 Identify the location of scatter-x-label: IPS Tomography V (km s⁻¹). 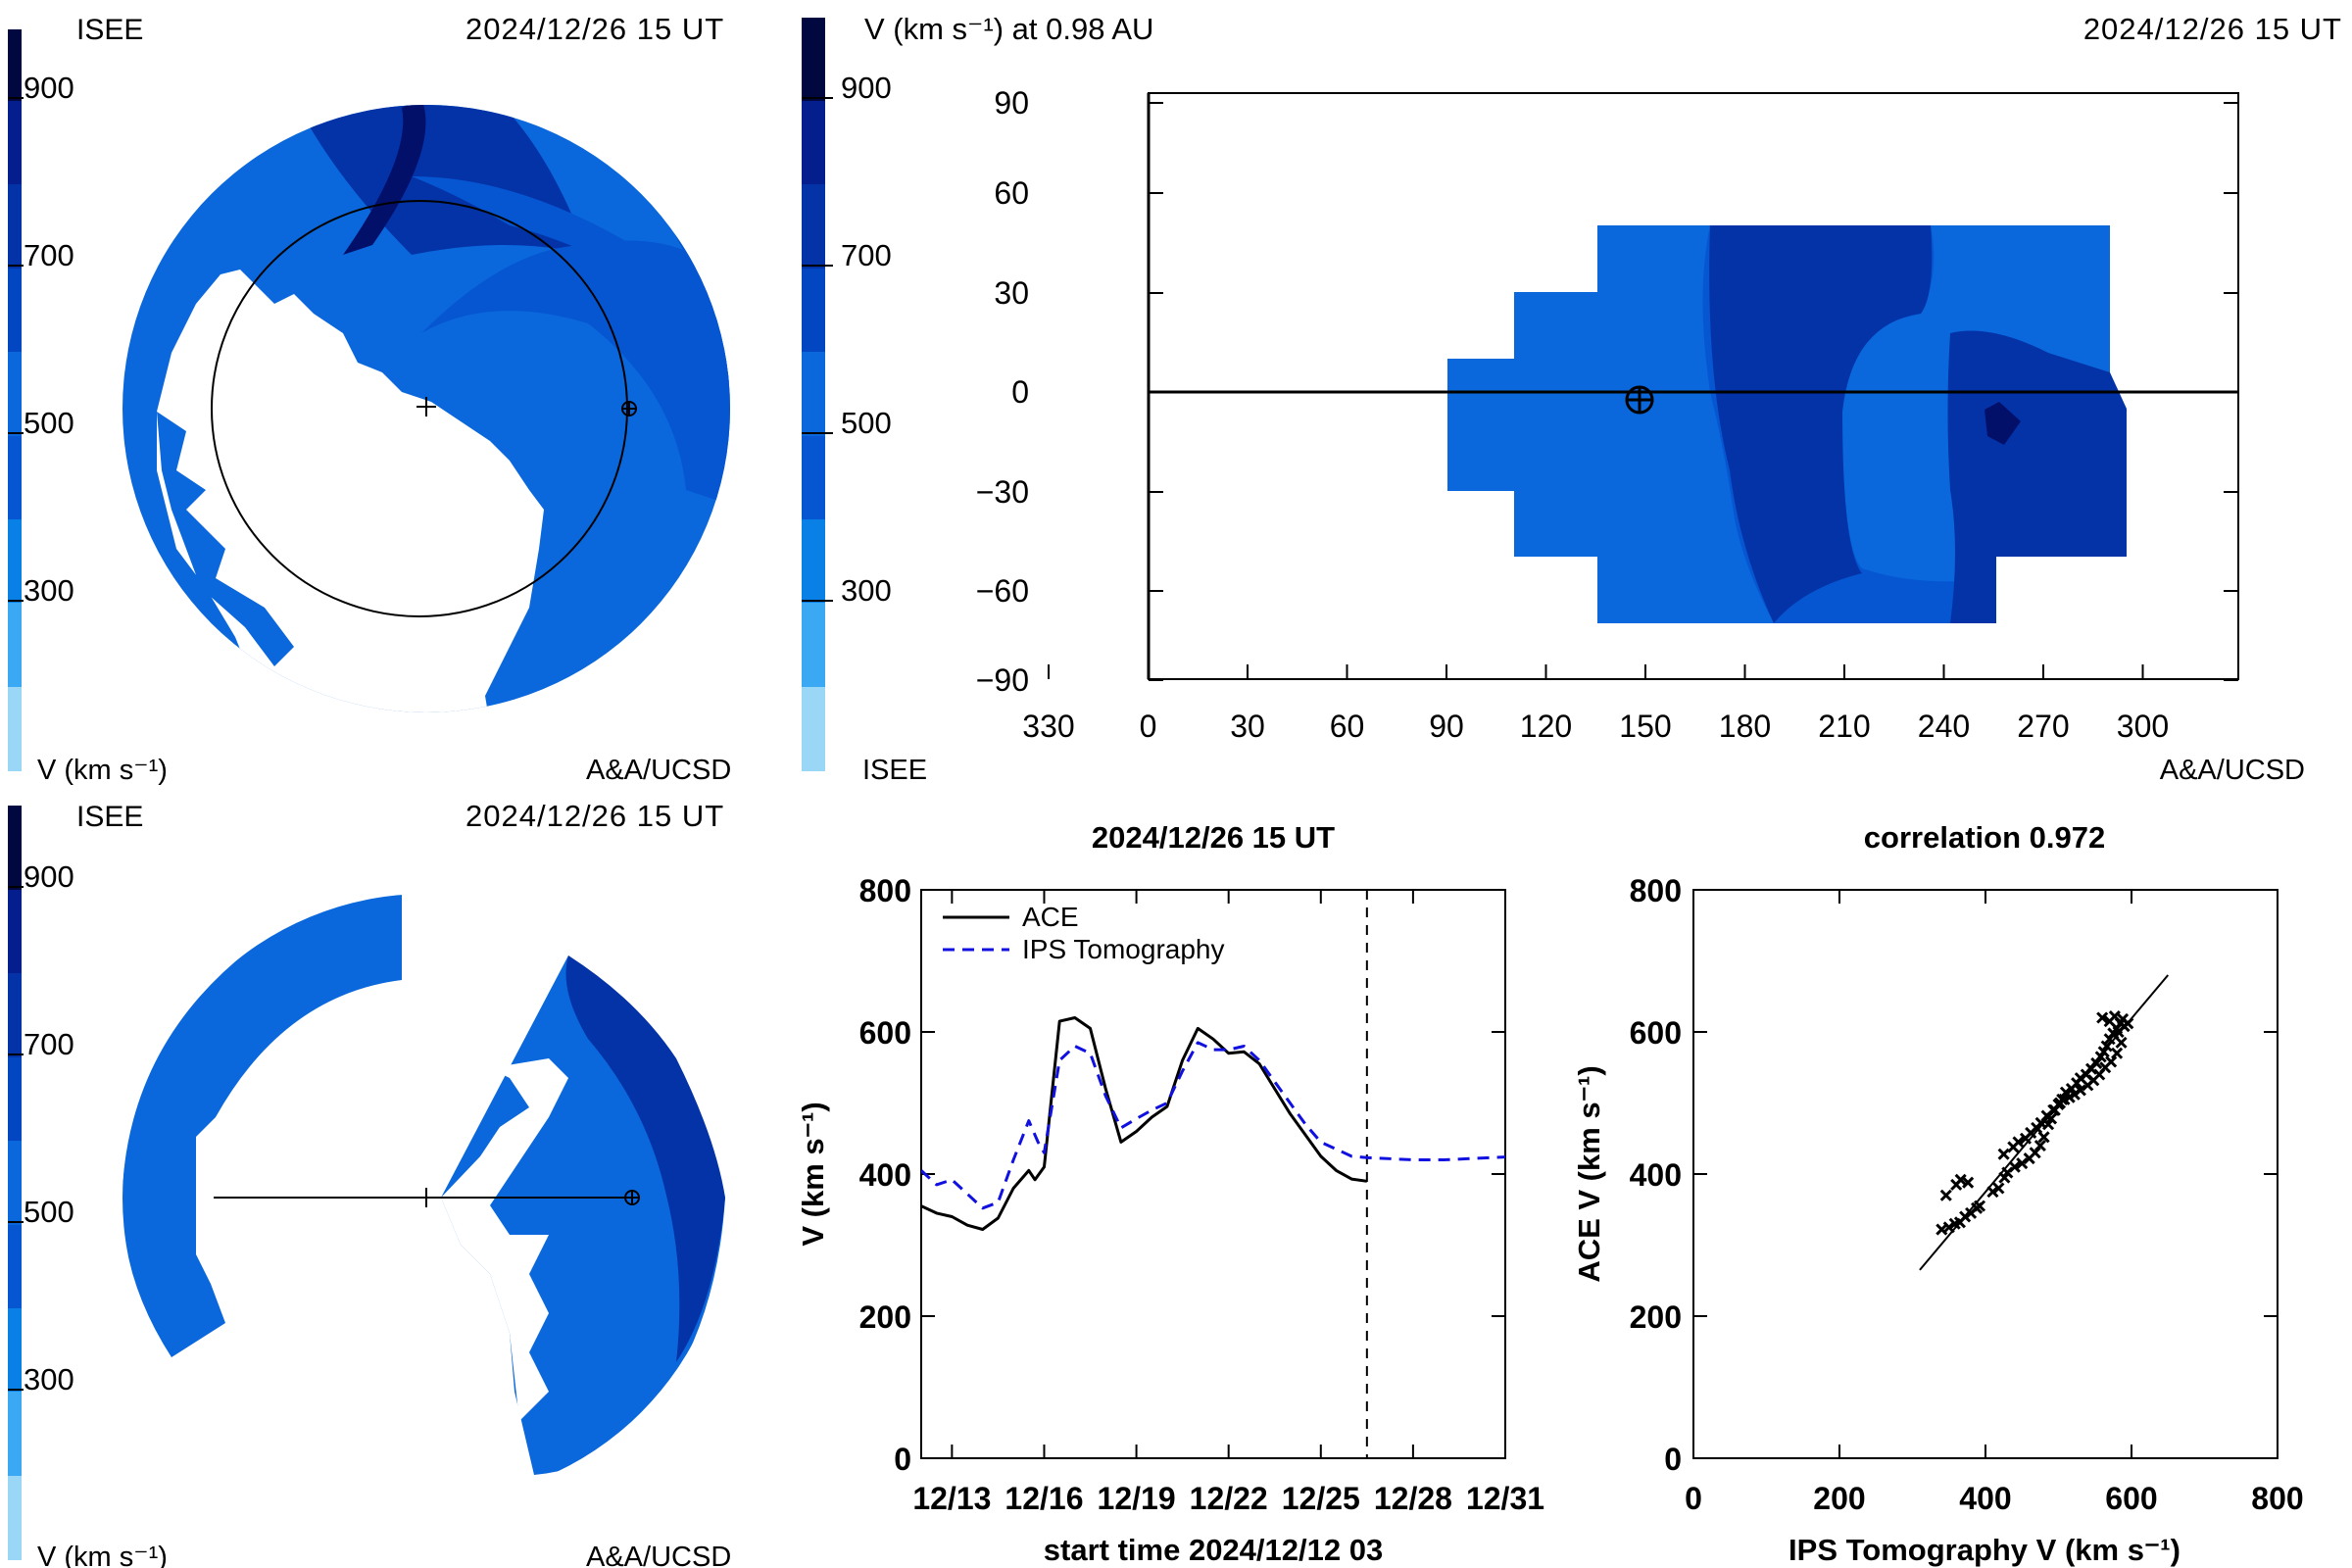
(1984, 1550).